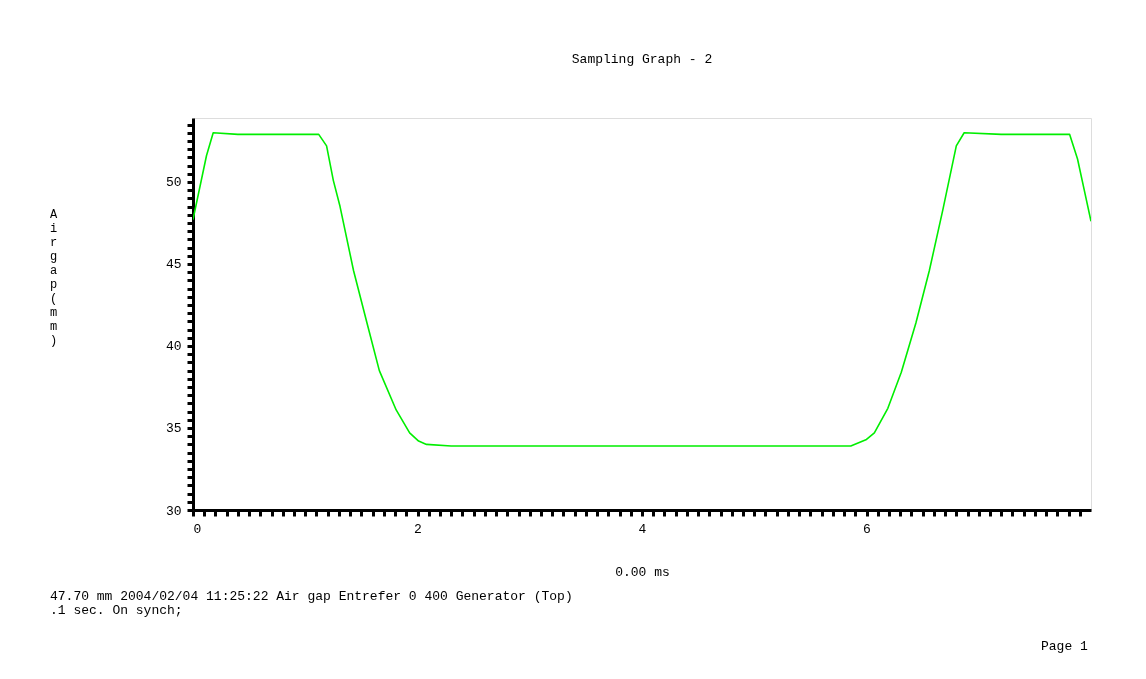  What do you see at coordinates (311, 596) in the screenshot?
I see `text: 47.70 mm 2004/02/04 11:25:22 Air gap Entrefer 0 400 Generator (Top)` at bounding box center [311, 596].